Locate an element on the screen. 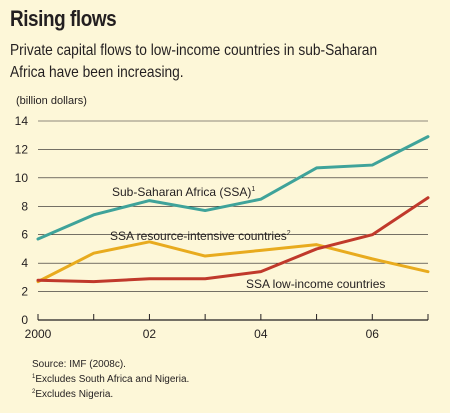  x-tick-label-2002: 02 is located at coordinates (150, 334).